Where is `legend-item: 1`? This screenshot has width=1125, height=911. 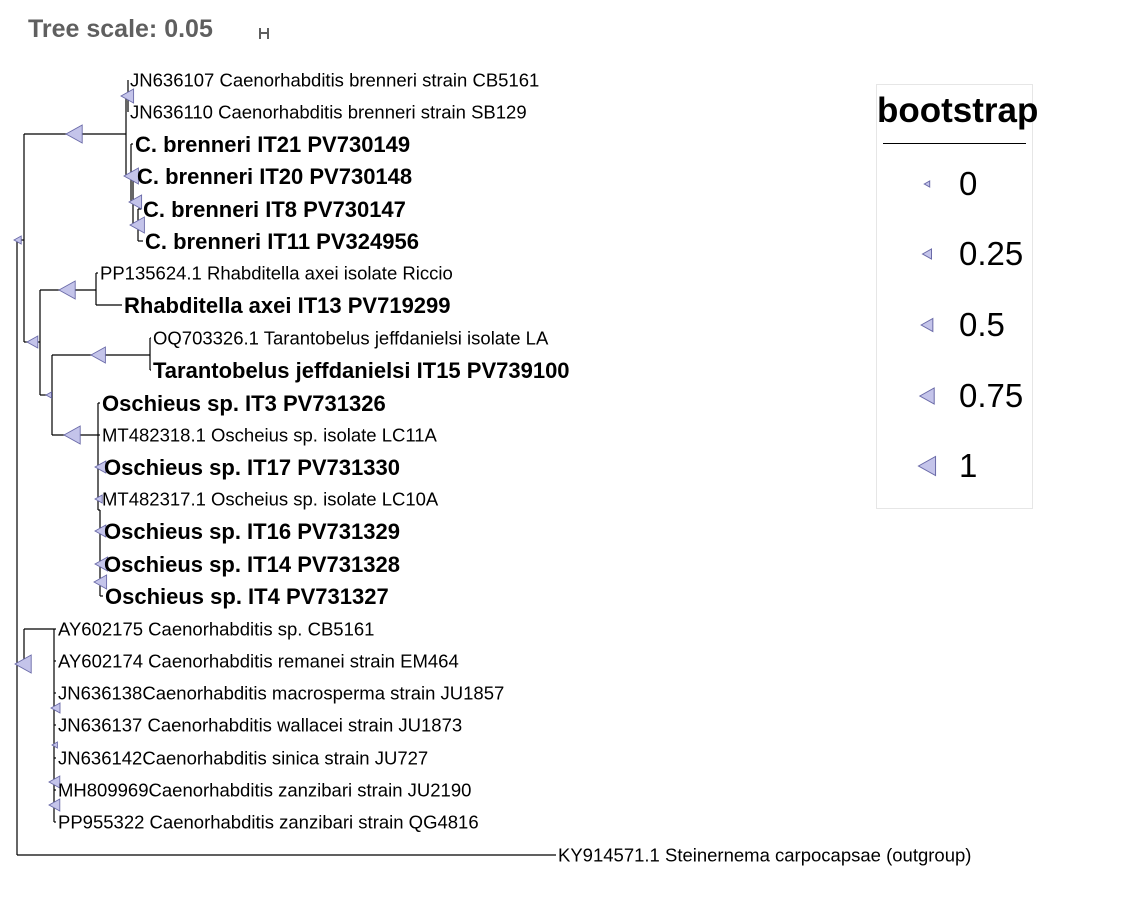 legend-item: 1 is located at coordinates (967, 466).